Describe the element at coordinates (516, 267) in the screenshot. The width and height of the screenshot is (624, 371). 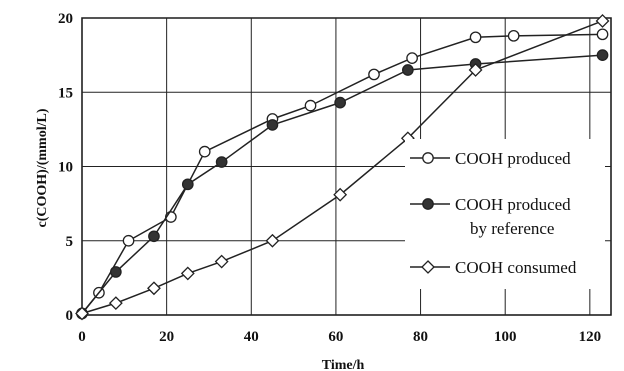
I see `legend-label: COOH consumed` at that location.